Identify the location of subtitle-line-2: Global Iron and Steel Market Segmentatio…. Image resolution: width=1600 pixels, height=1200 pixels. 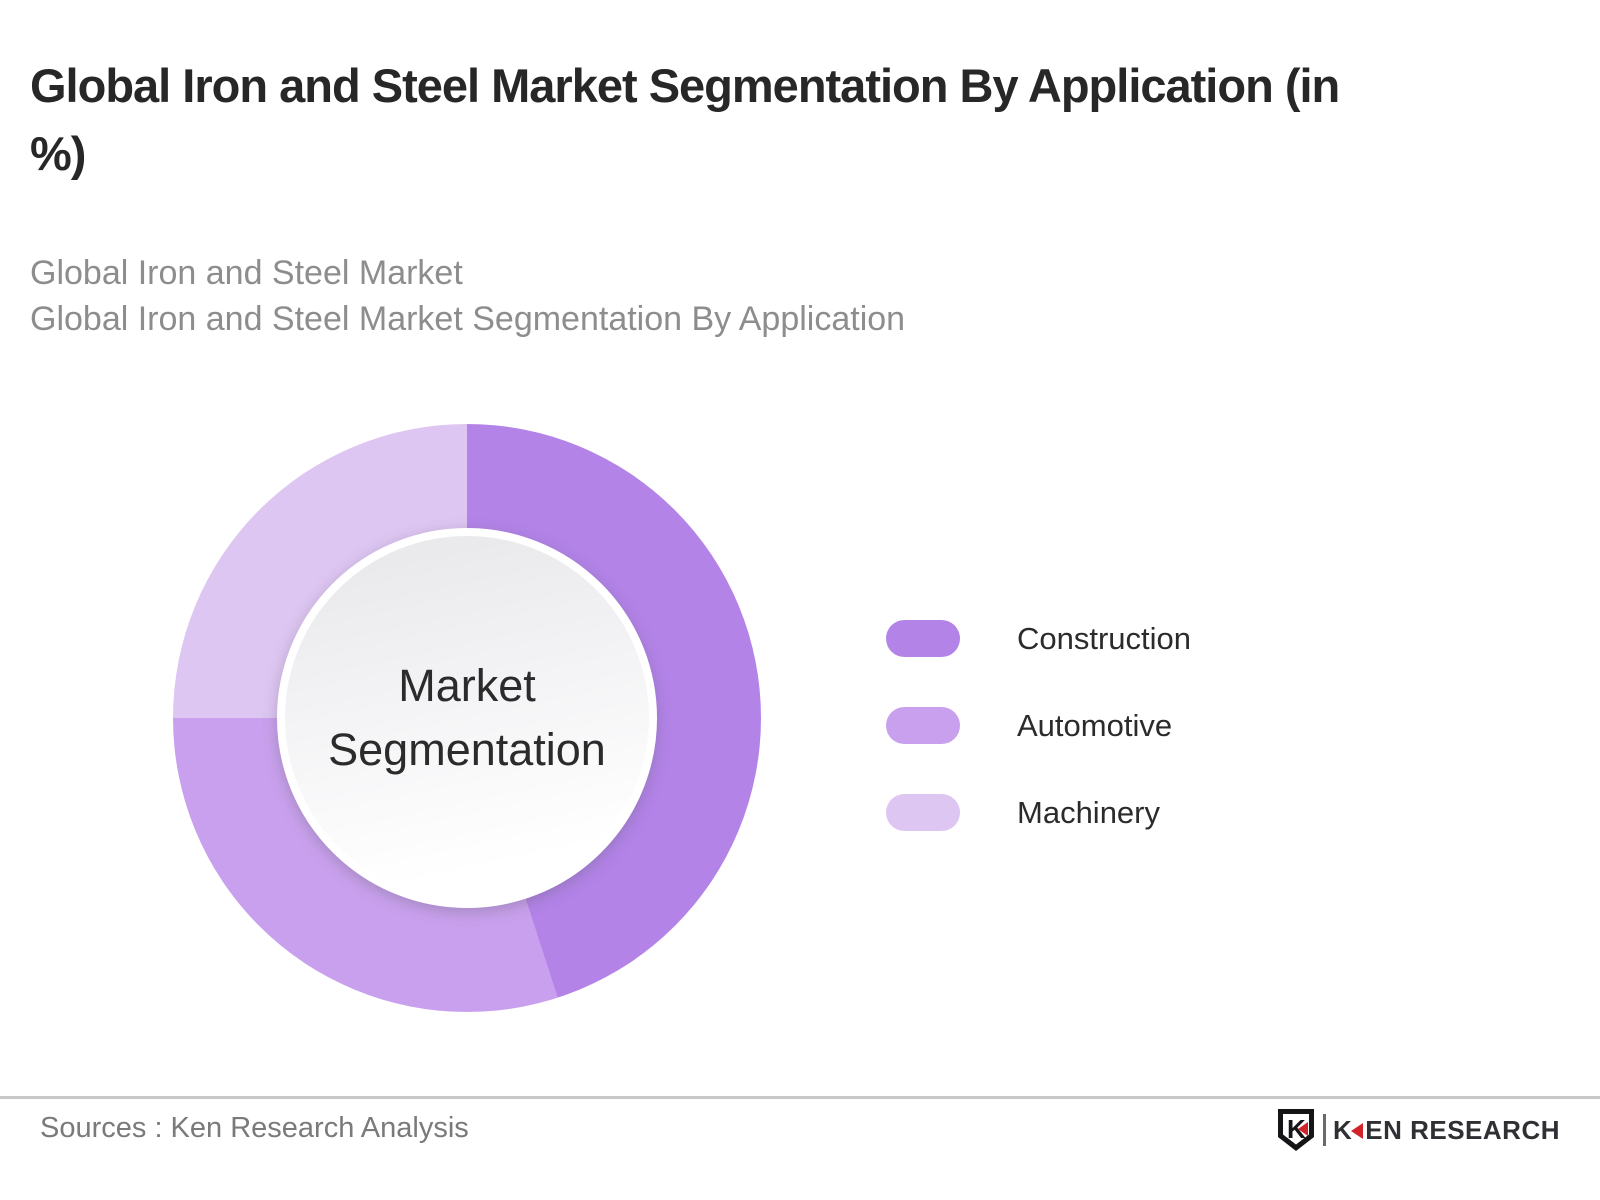
(468, 319).